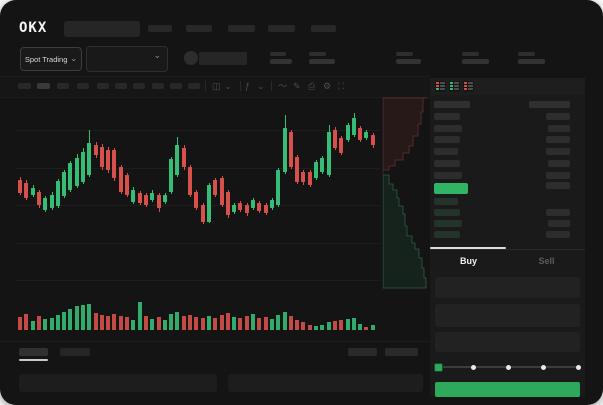 The width and height of the screenshot is (603, 405). I want to click on draw-icon: ✎, so click(297, 86).